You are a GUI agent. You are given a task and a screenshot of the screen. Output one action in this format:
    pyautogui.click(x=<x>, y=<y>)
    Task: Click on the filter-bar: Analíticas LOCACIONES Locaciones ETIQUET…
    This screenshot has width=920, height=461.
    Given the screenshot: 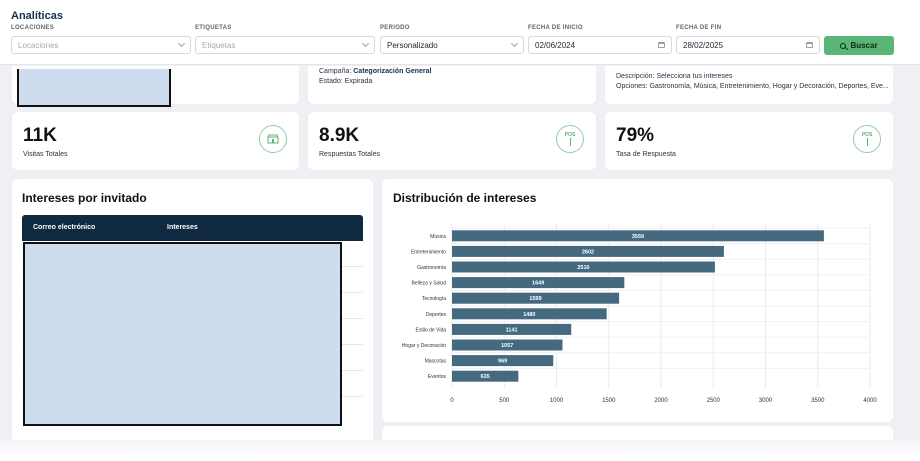 What is the action you would take?
    pyautogui.click(x=460, y=32)
    